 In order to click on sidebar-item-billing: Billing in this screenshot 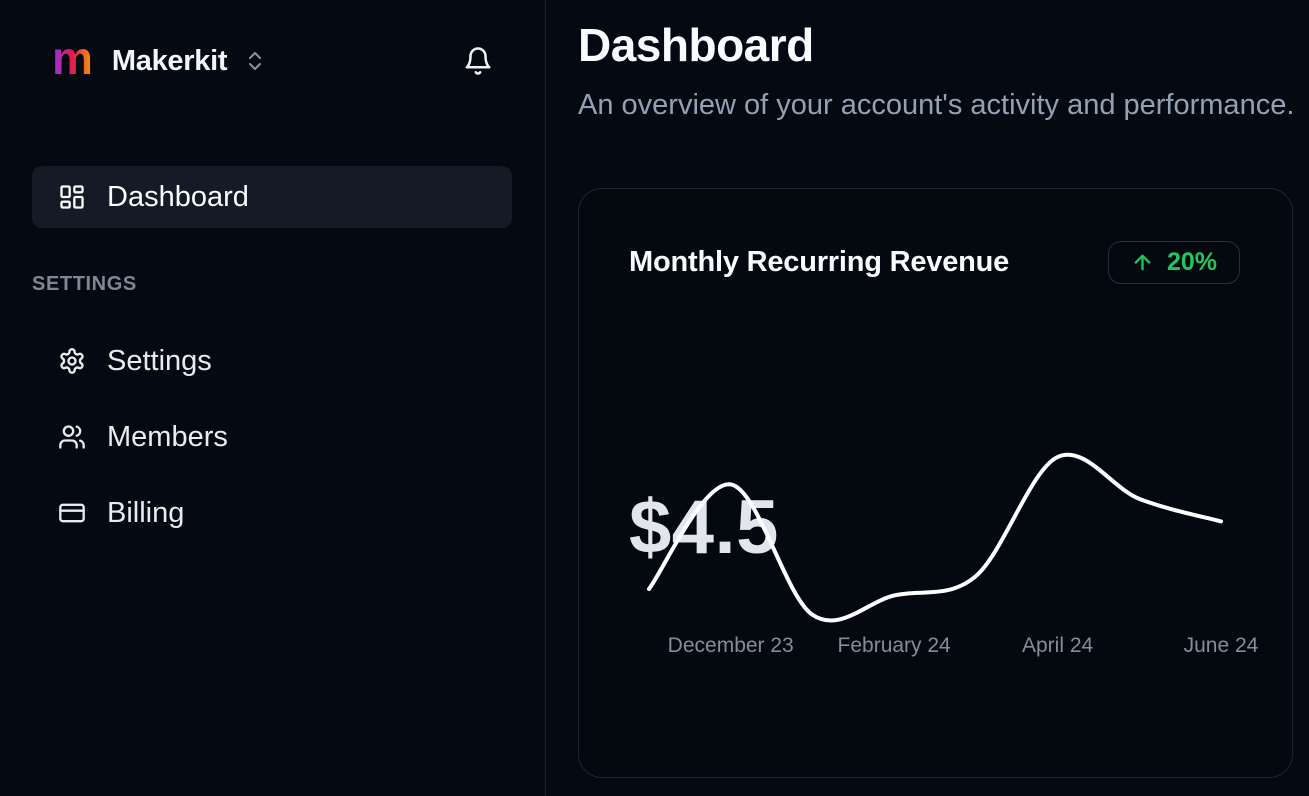, I will do `click(272, 513)`.